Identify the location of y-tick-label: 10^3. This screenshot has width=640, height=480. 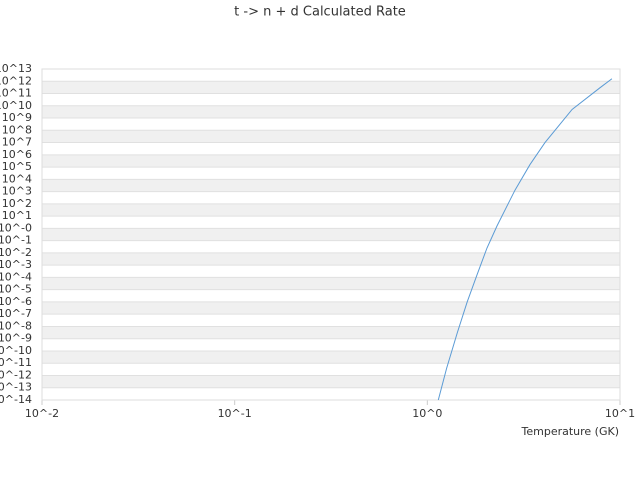
(17, 191).